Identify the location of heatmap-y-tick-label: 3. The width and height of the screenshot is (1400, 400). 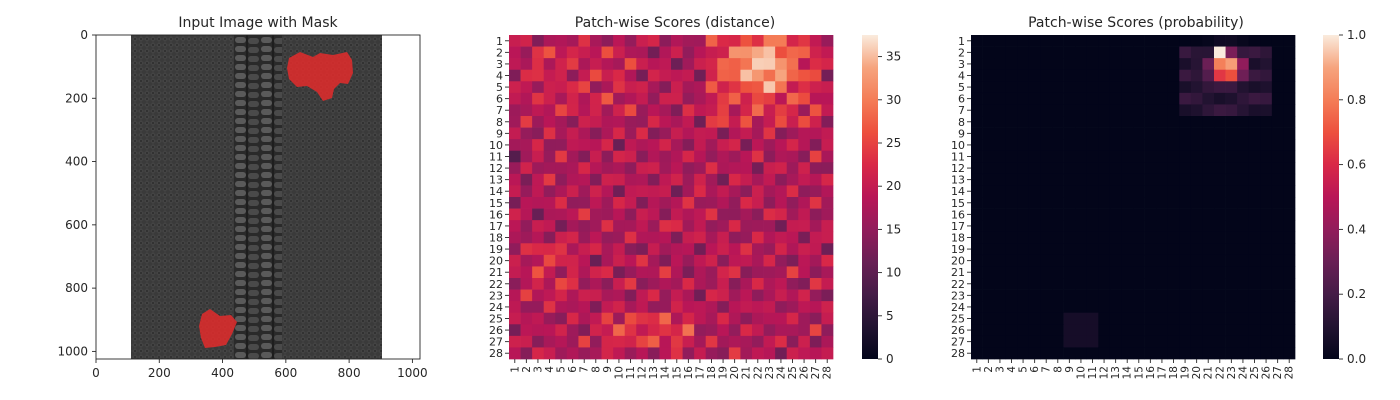
(499, 64).